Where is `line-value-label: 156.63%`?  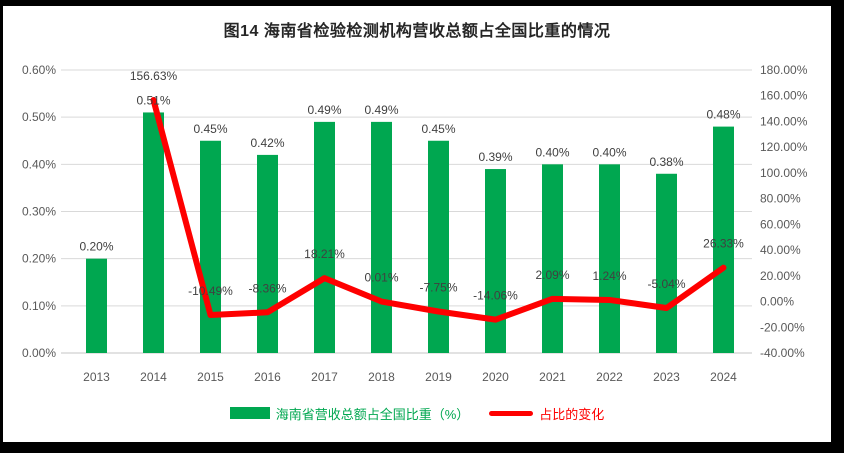 line-value-label: 156.63% is located at coordinates (154, 76).